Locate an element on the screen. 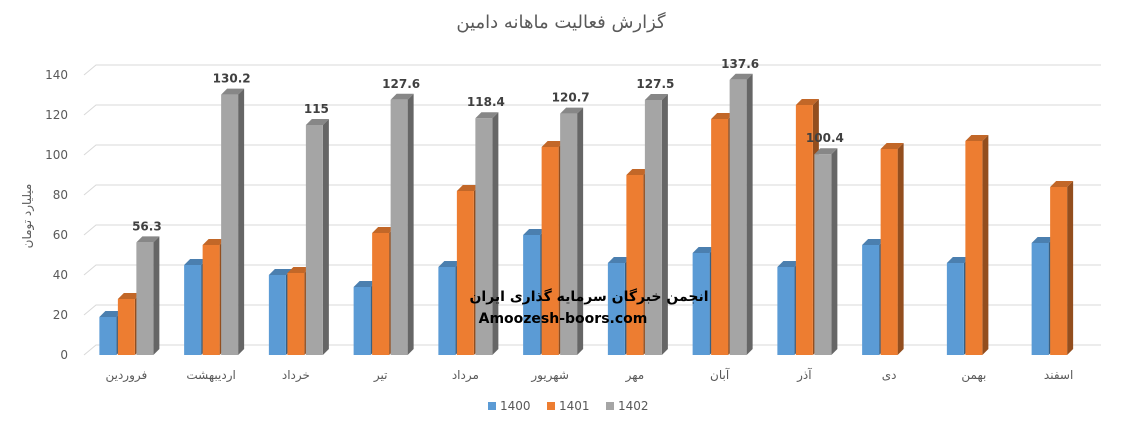 Image resolution: width=1144 pixels, height=436 pixels. x-tick-label: شهریور is located at coordinates (549, 375).